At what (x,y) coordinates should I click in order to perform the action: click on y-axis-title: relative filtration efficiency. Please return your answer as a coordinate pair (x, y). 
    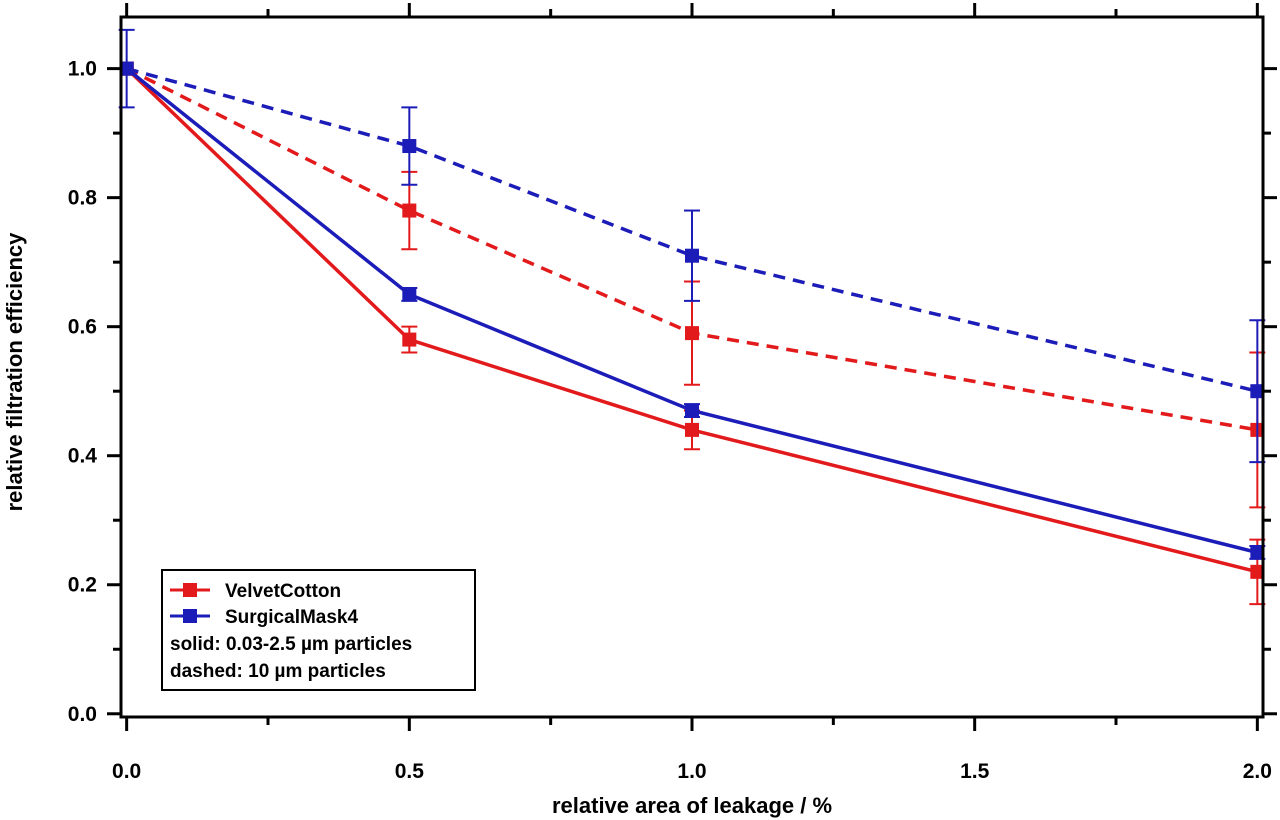
    Looking at the image, I should click on (14, 372).